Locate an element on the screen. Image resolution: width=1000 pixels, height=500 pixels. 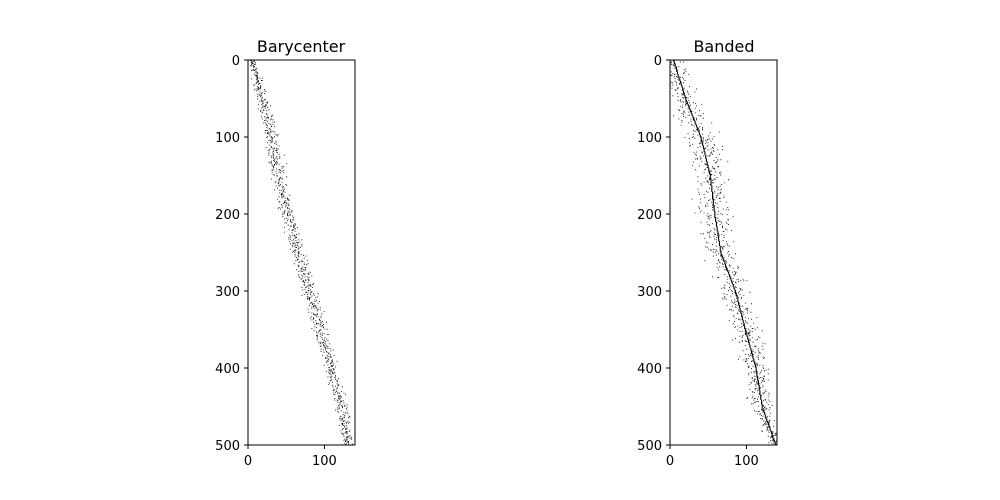
chart-barycenter: Barycenter 0 100 0 100 200 300 400 500 is located at coordinates (285, 253).